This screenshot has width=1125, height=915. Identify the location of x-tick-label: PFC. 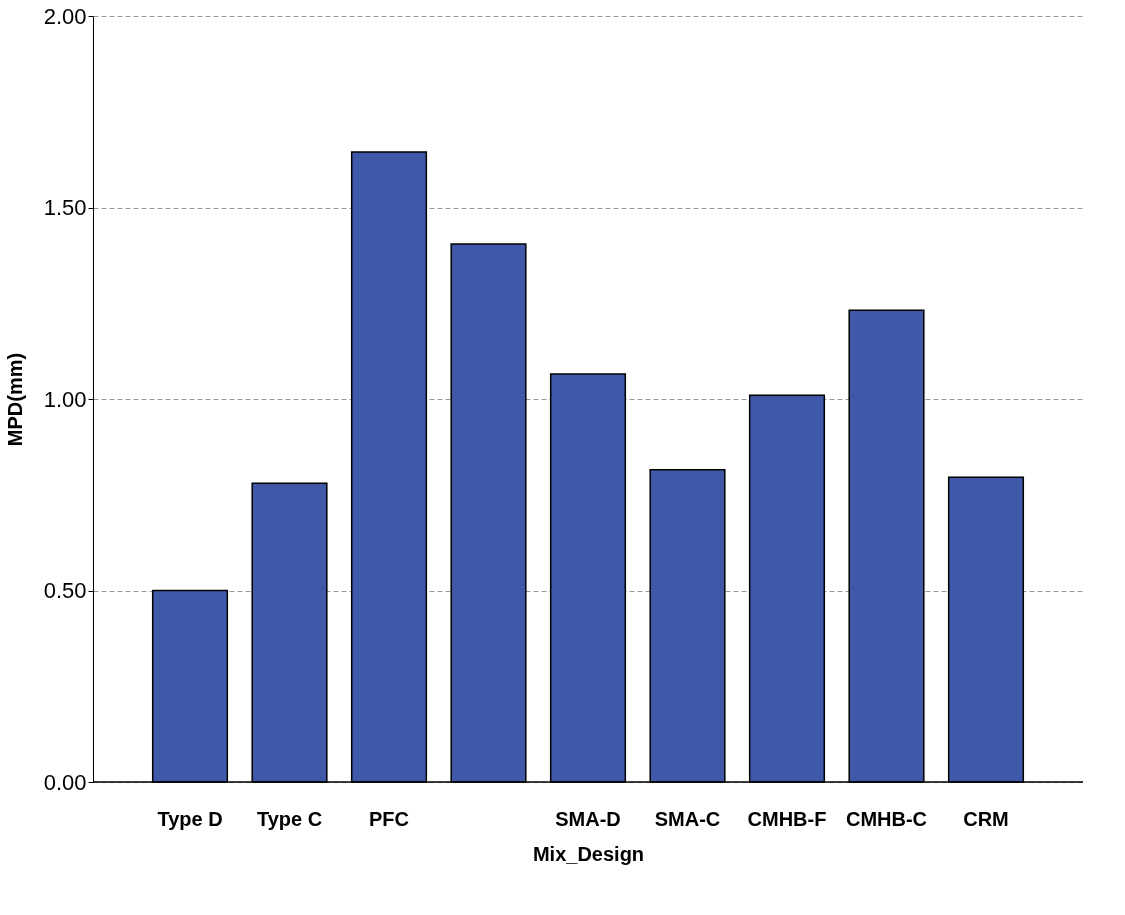
(389, 819).